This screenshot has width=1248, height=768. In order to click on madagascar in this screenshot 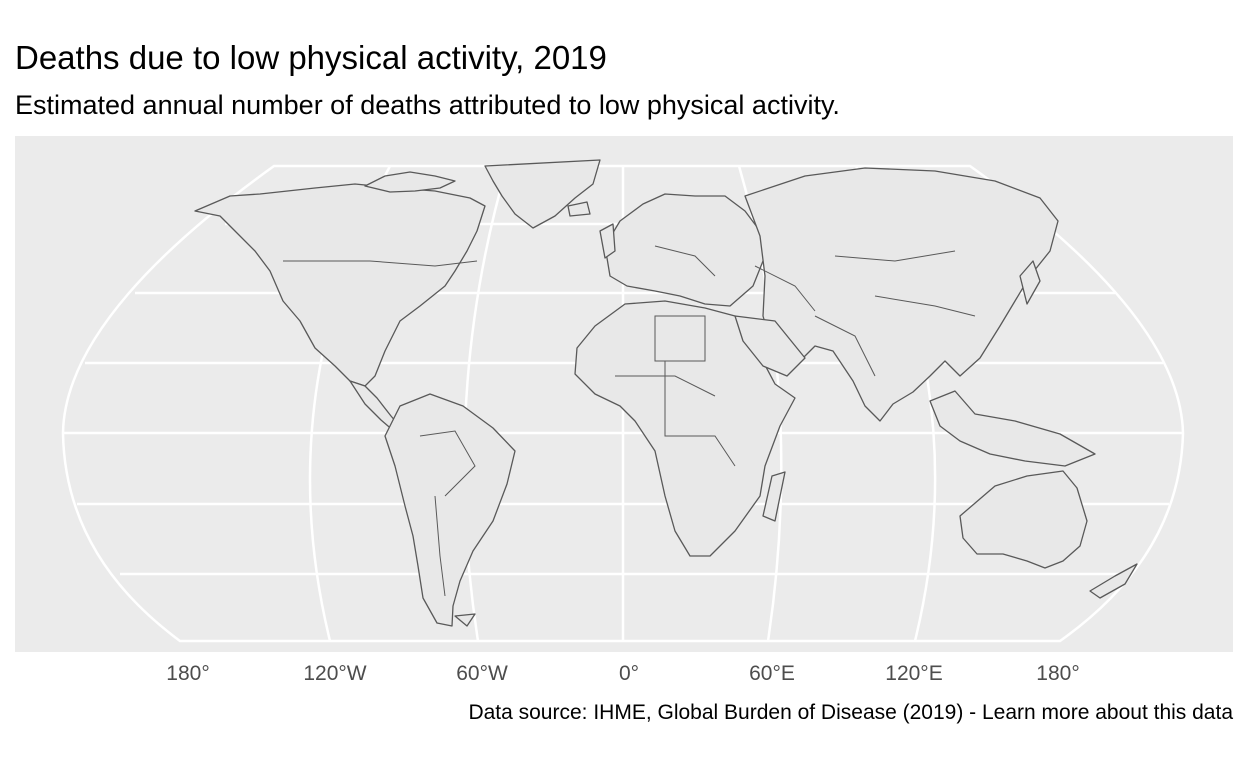, I will do `click(774, 496)`.